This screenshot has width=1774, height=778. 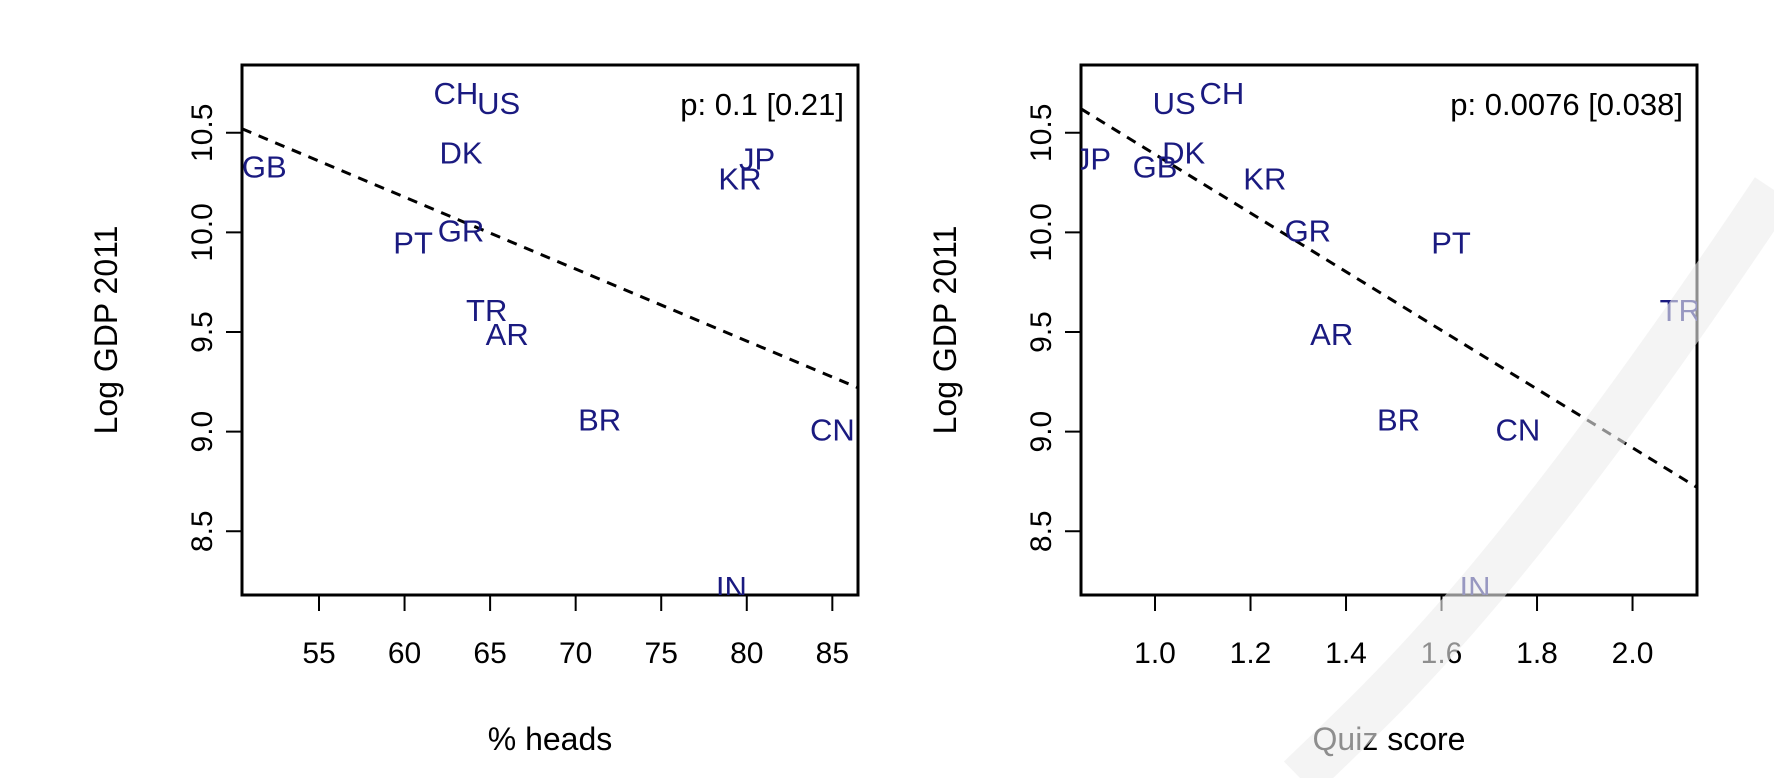 What do you see at coordinates (318, 653) in the screenshot?
I see `x-tick-label: 55` at bounding box center [318, 653].